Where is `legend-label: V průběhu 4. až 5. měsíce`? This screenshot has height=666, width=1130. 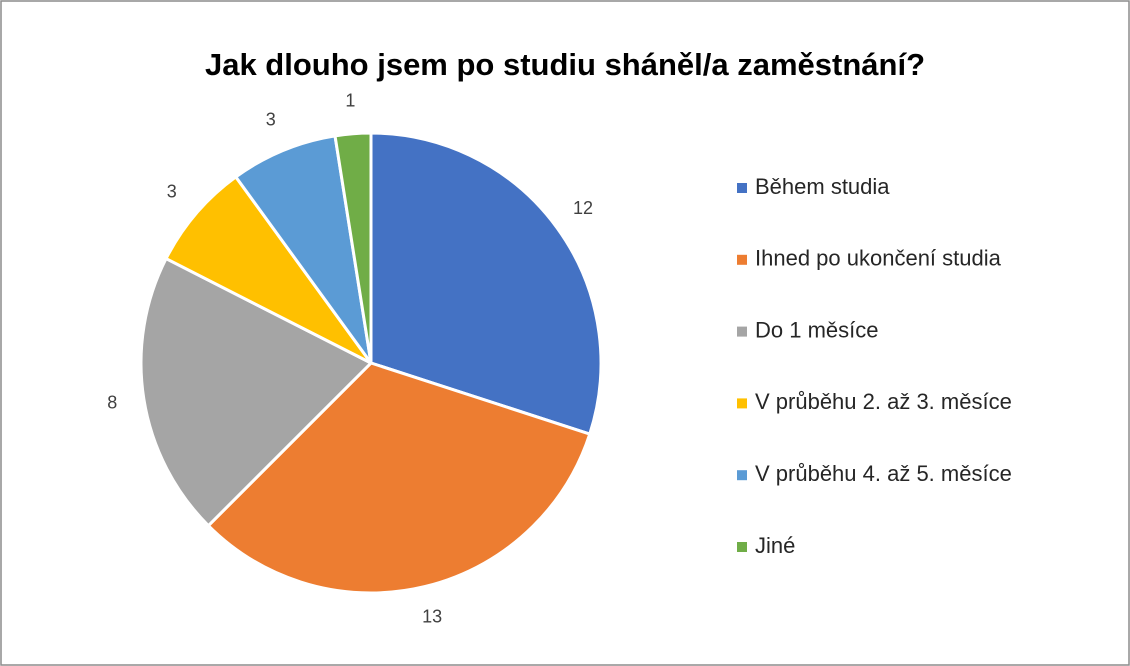 legend-label: V průběhu 4. až 5. měsíce is located at coordinates (883, 473).